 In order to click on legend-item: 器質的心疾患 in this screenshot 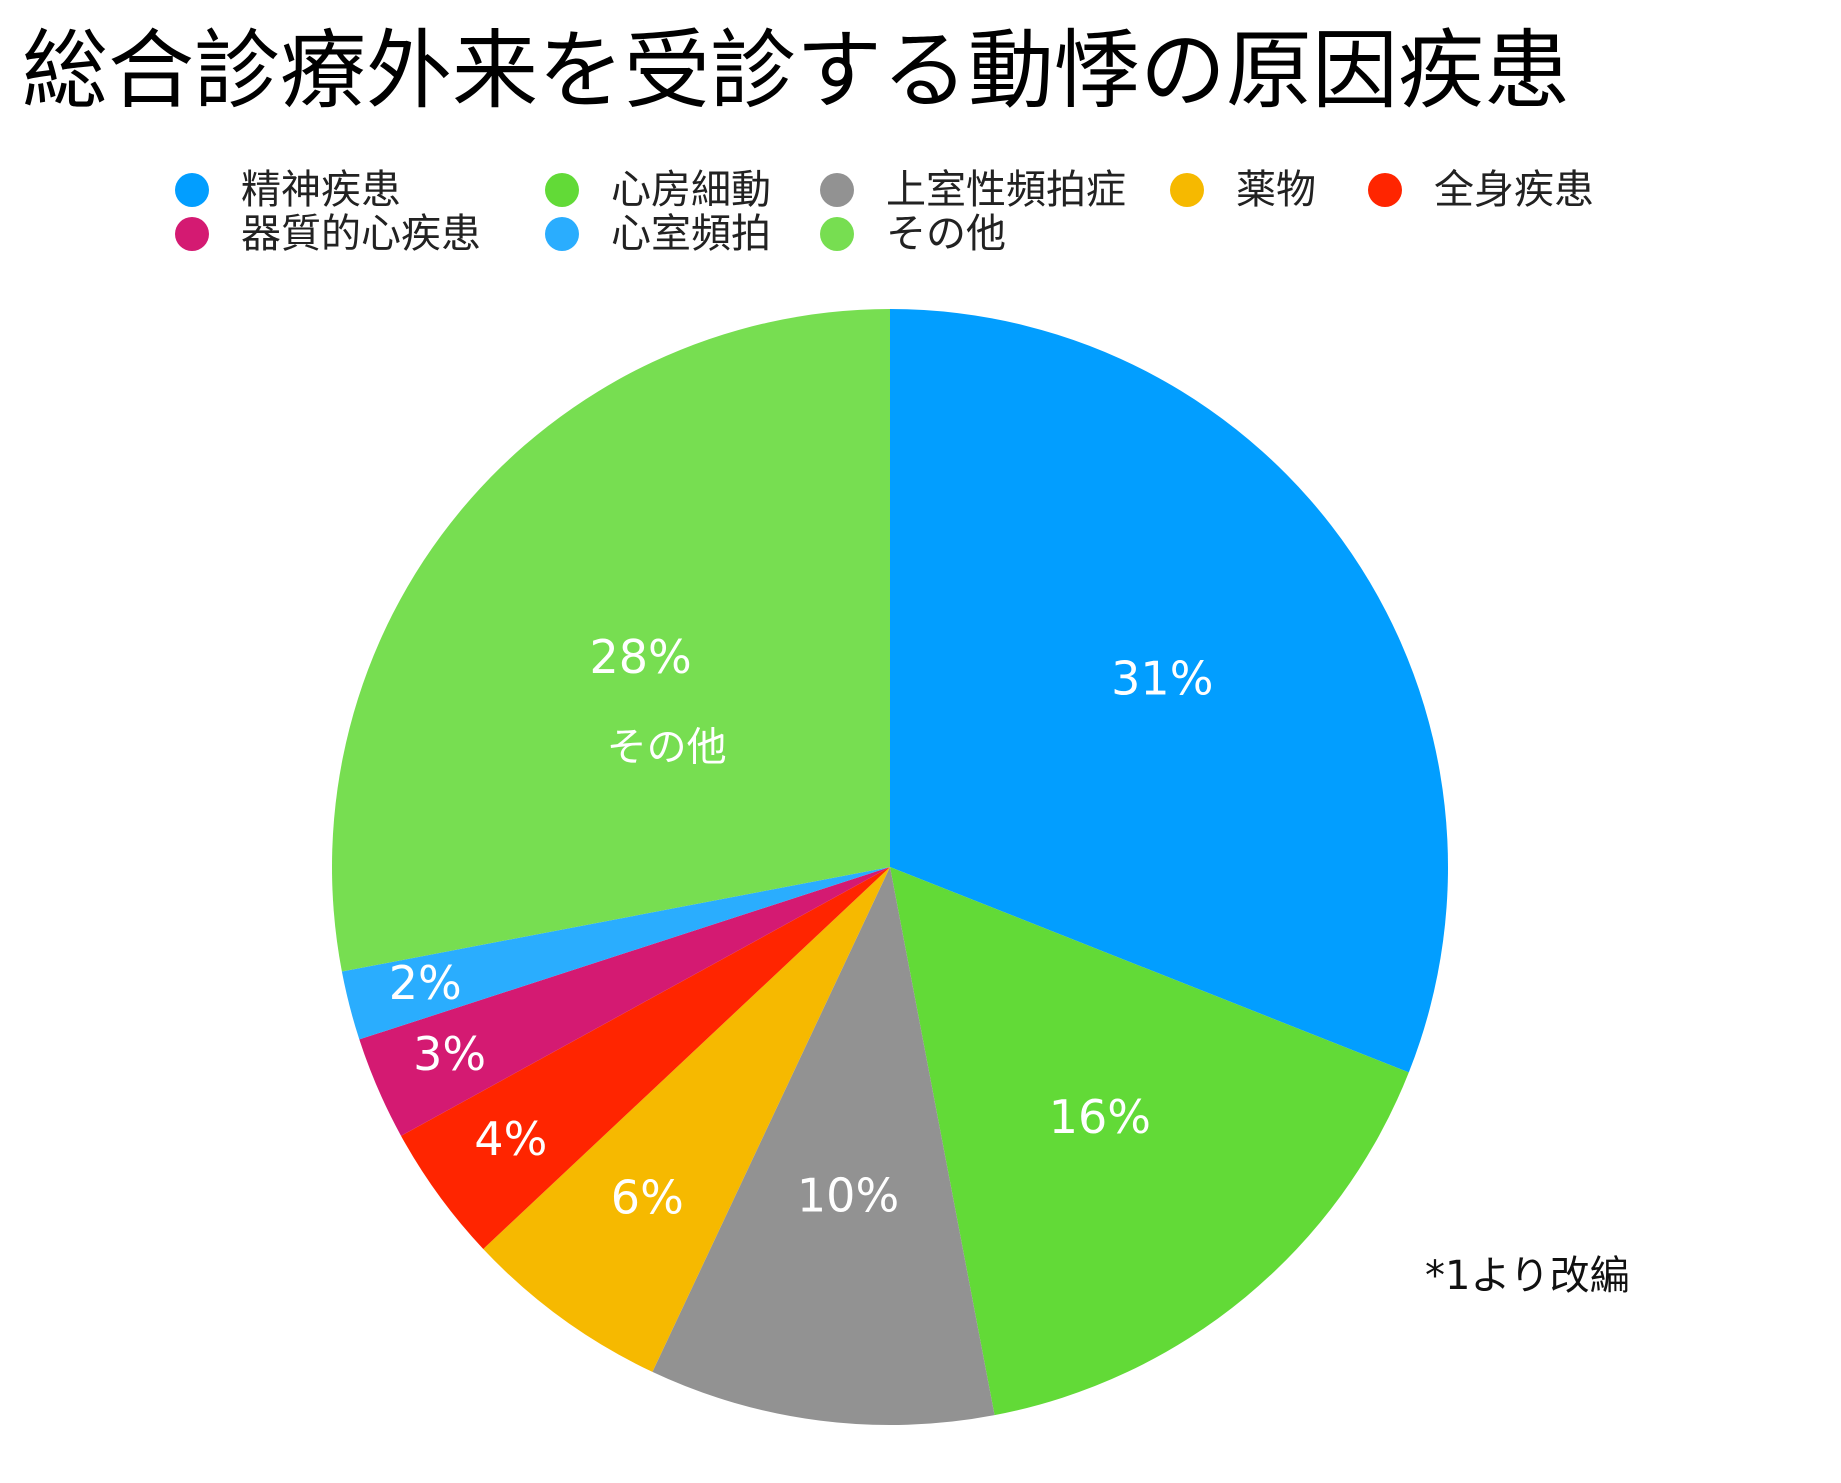, I will do `click(328, 234)`.